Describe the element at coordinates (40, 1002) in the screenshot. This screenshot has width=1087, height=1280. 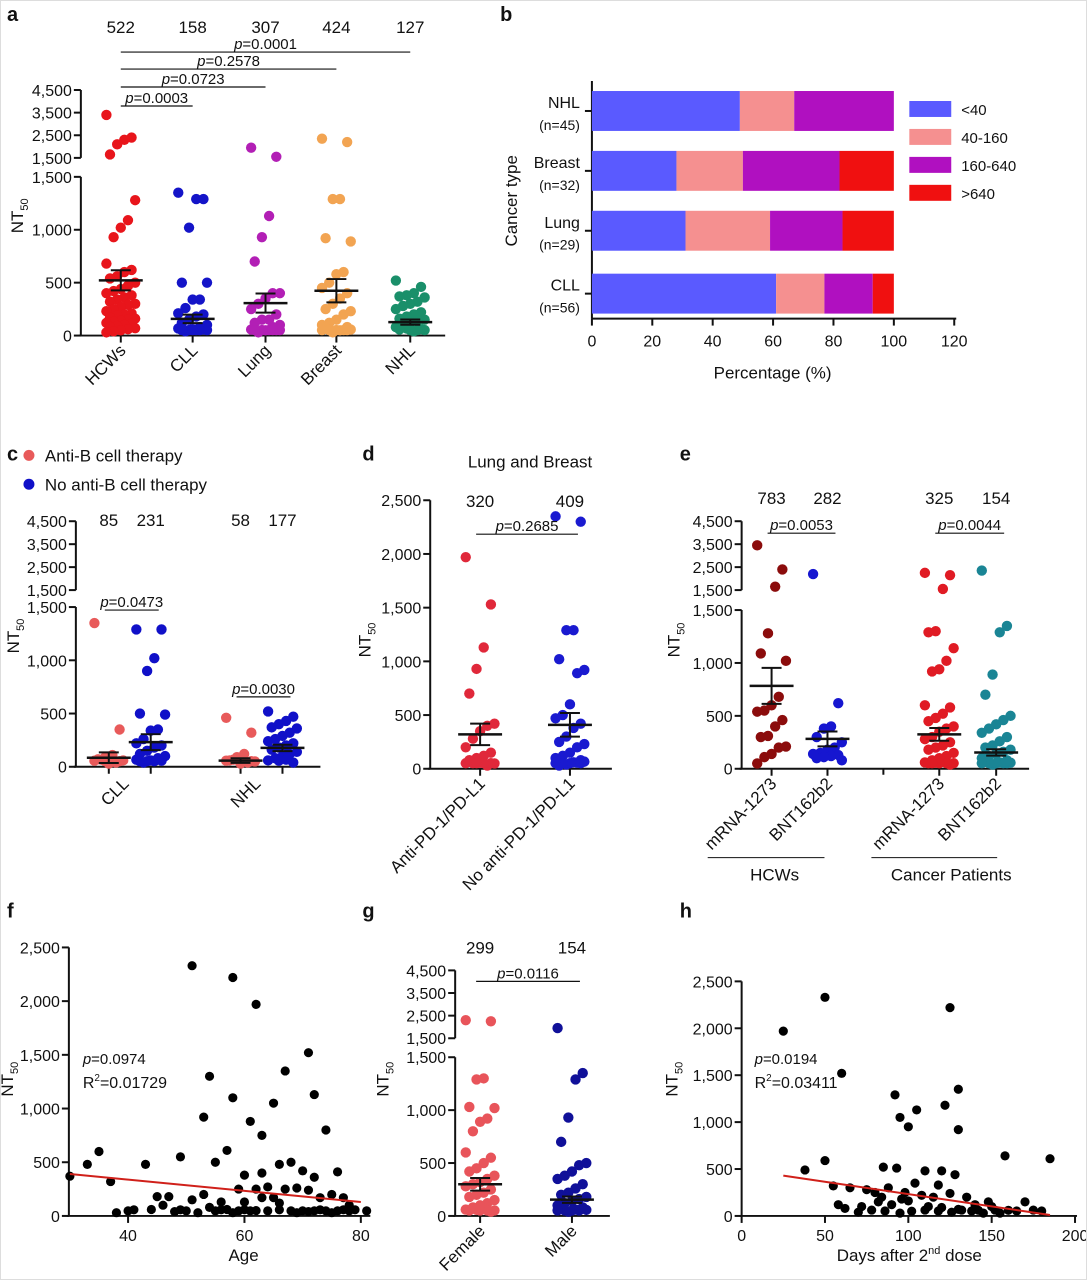
I see `y-tick-label: 2,000` at that location.